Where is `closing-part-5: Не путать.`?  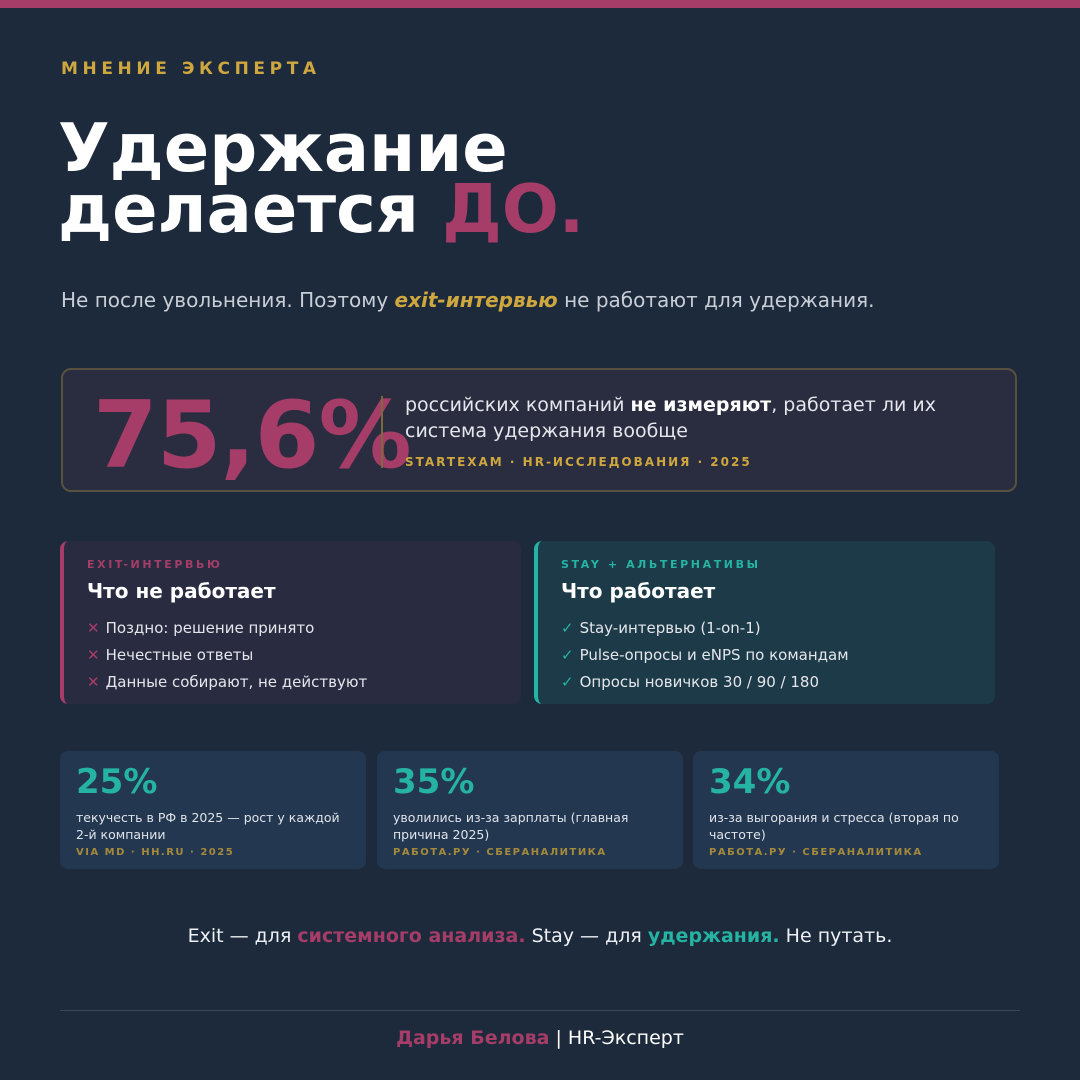 closing-part-5: Не путать. is located at coordinates (836, 936).